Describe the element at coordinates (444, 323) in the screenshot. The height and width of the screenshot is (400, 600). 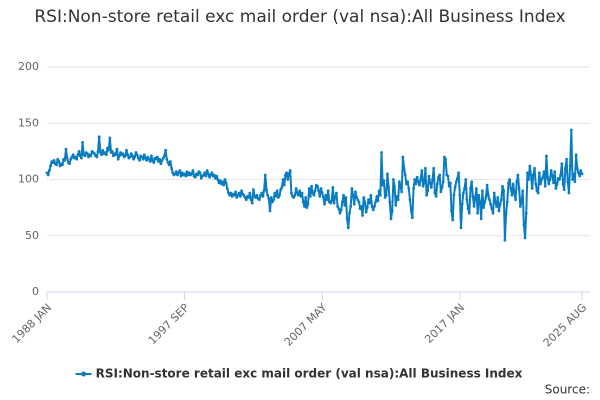
I see `x-tick-label: 2017 JAN` at that location.